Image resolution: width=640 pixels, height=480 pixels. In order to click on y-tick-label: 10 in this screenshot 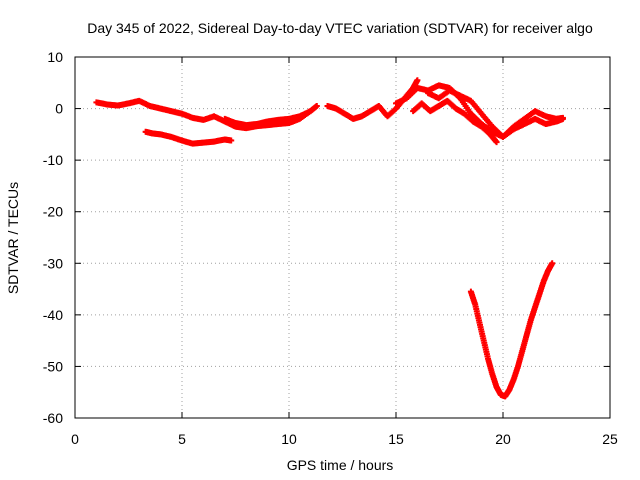, I will do `click(55, 57)`.